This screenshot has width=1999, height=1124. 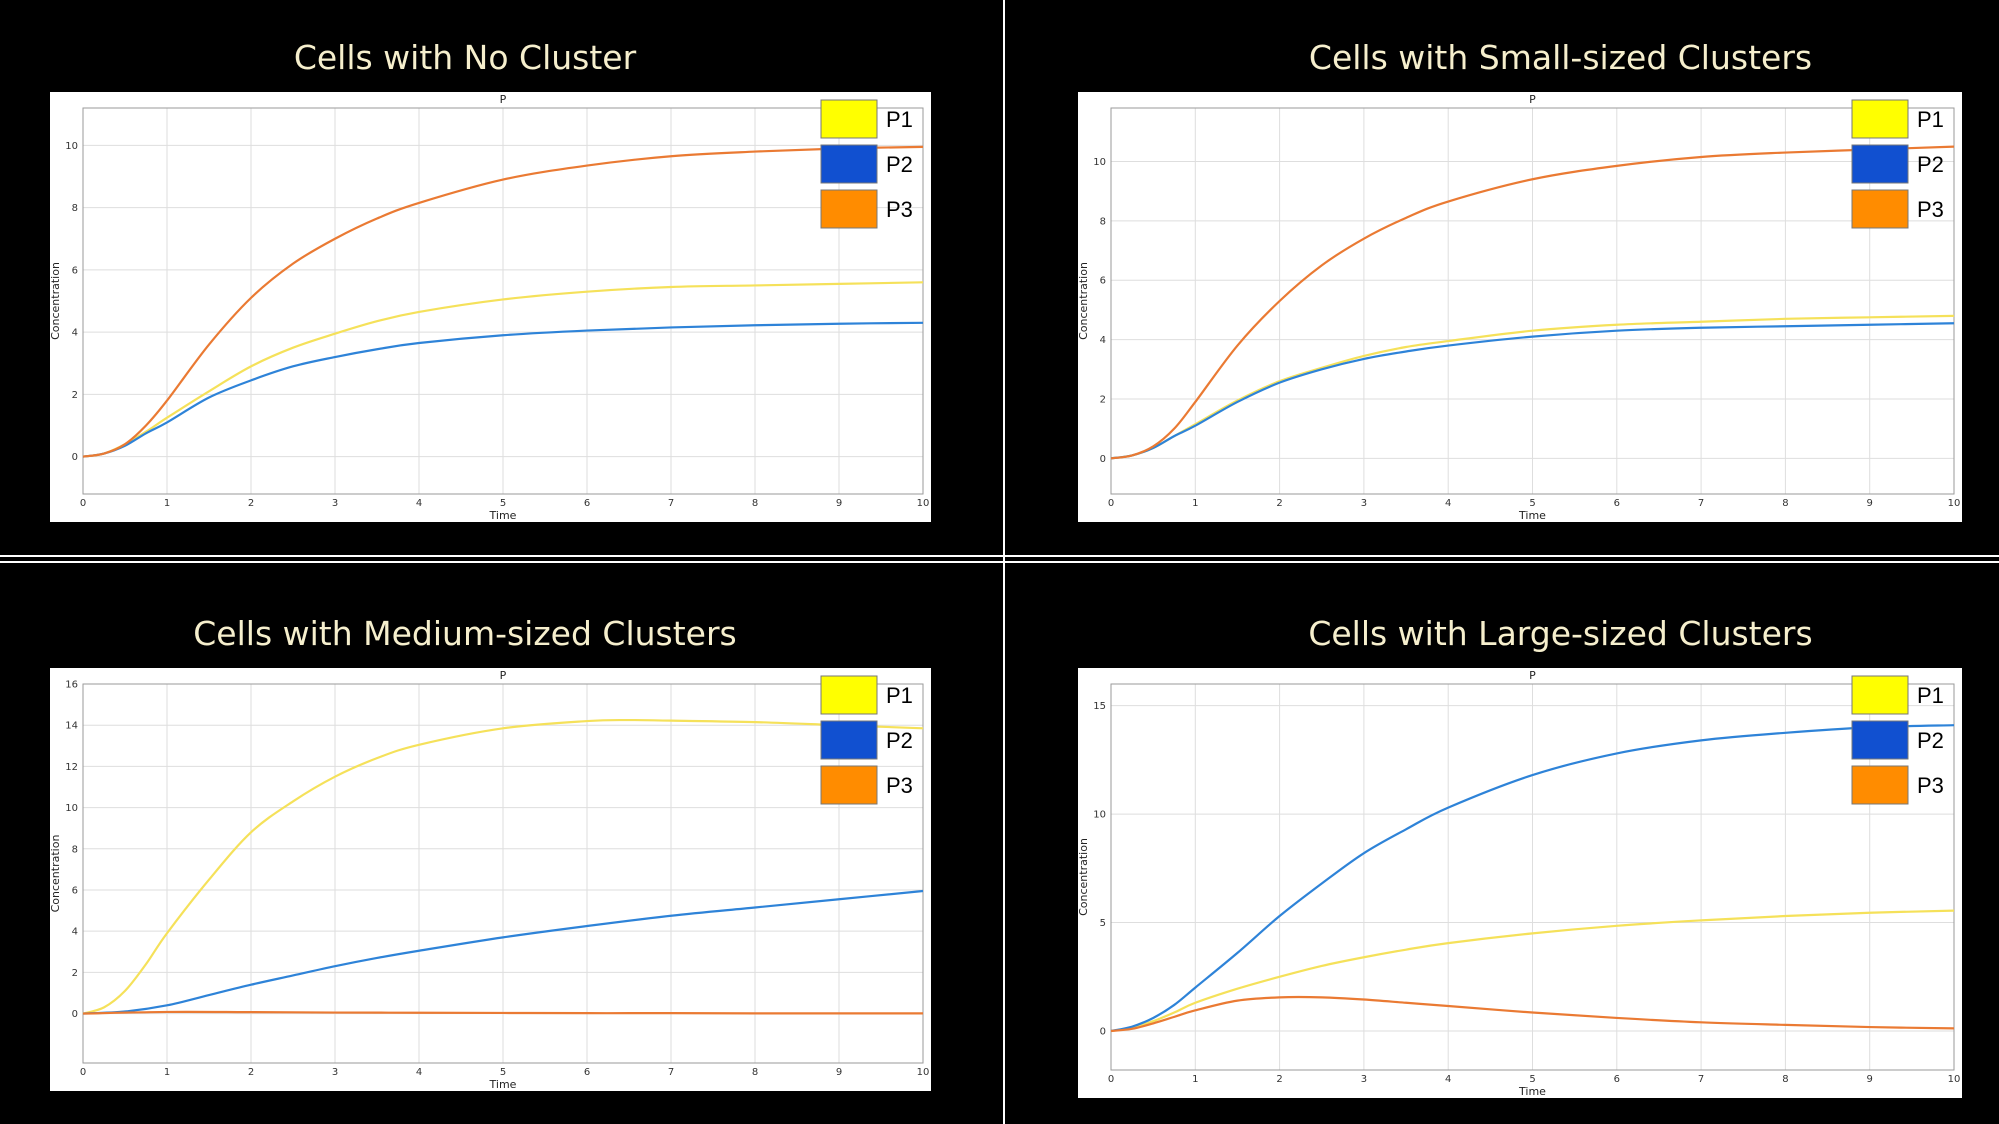 What do you see at coordinates (1560, 633) in the screenshot?
I see `panel-title-large-clusters: Cells with Large-sized Clusters` at bounding box center [1560, 633].